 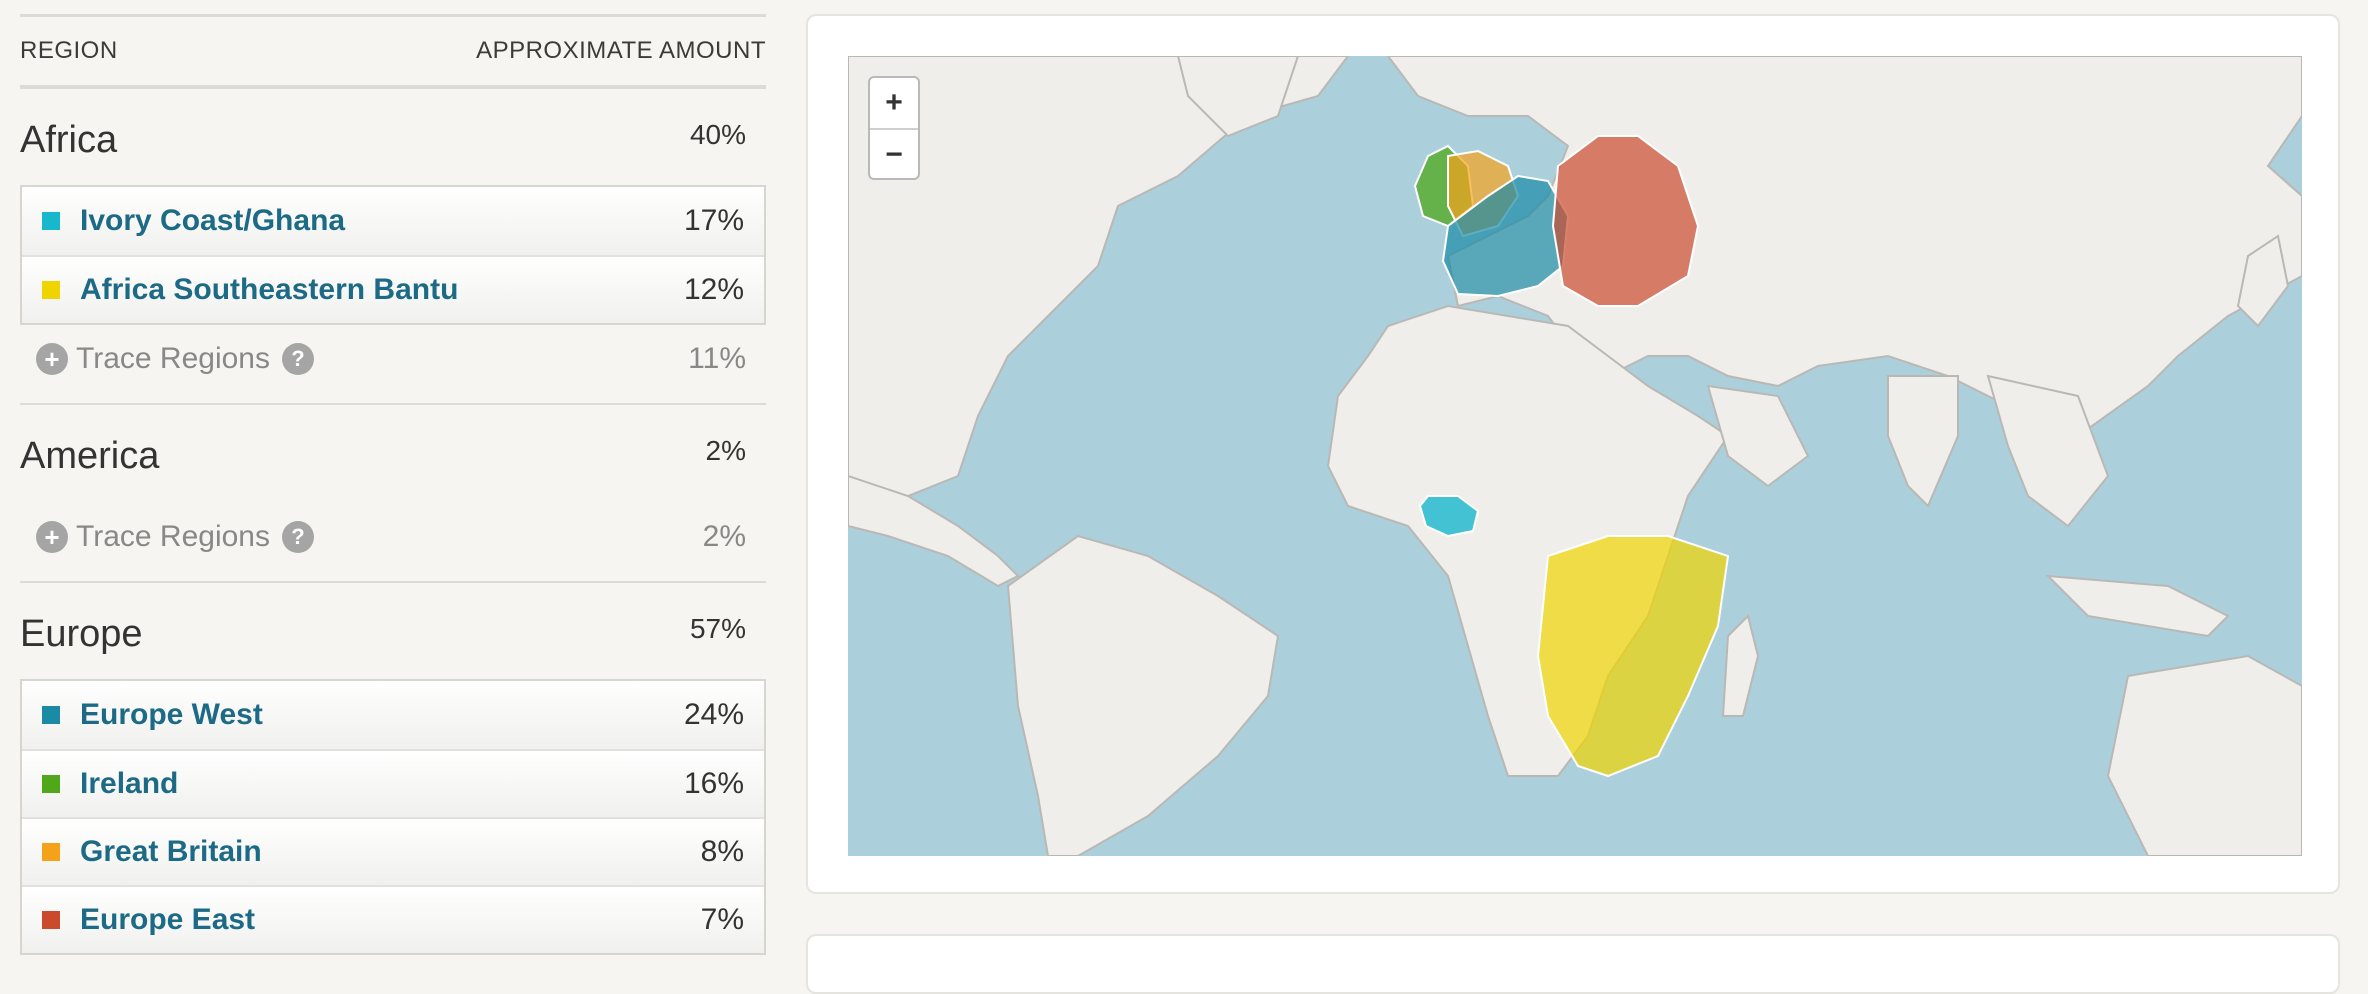 What do you see at coordinates (2263, 281) in the screenshot?
I see `japan` at bounding box center [2263, 281].